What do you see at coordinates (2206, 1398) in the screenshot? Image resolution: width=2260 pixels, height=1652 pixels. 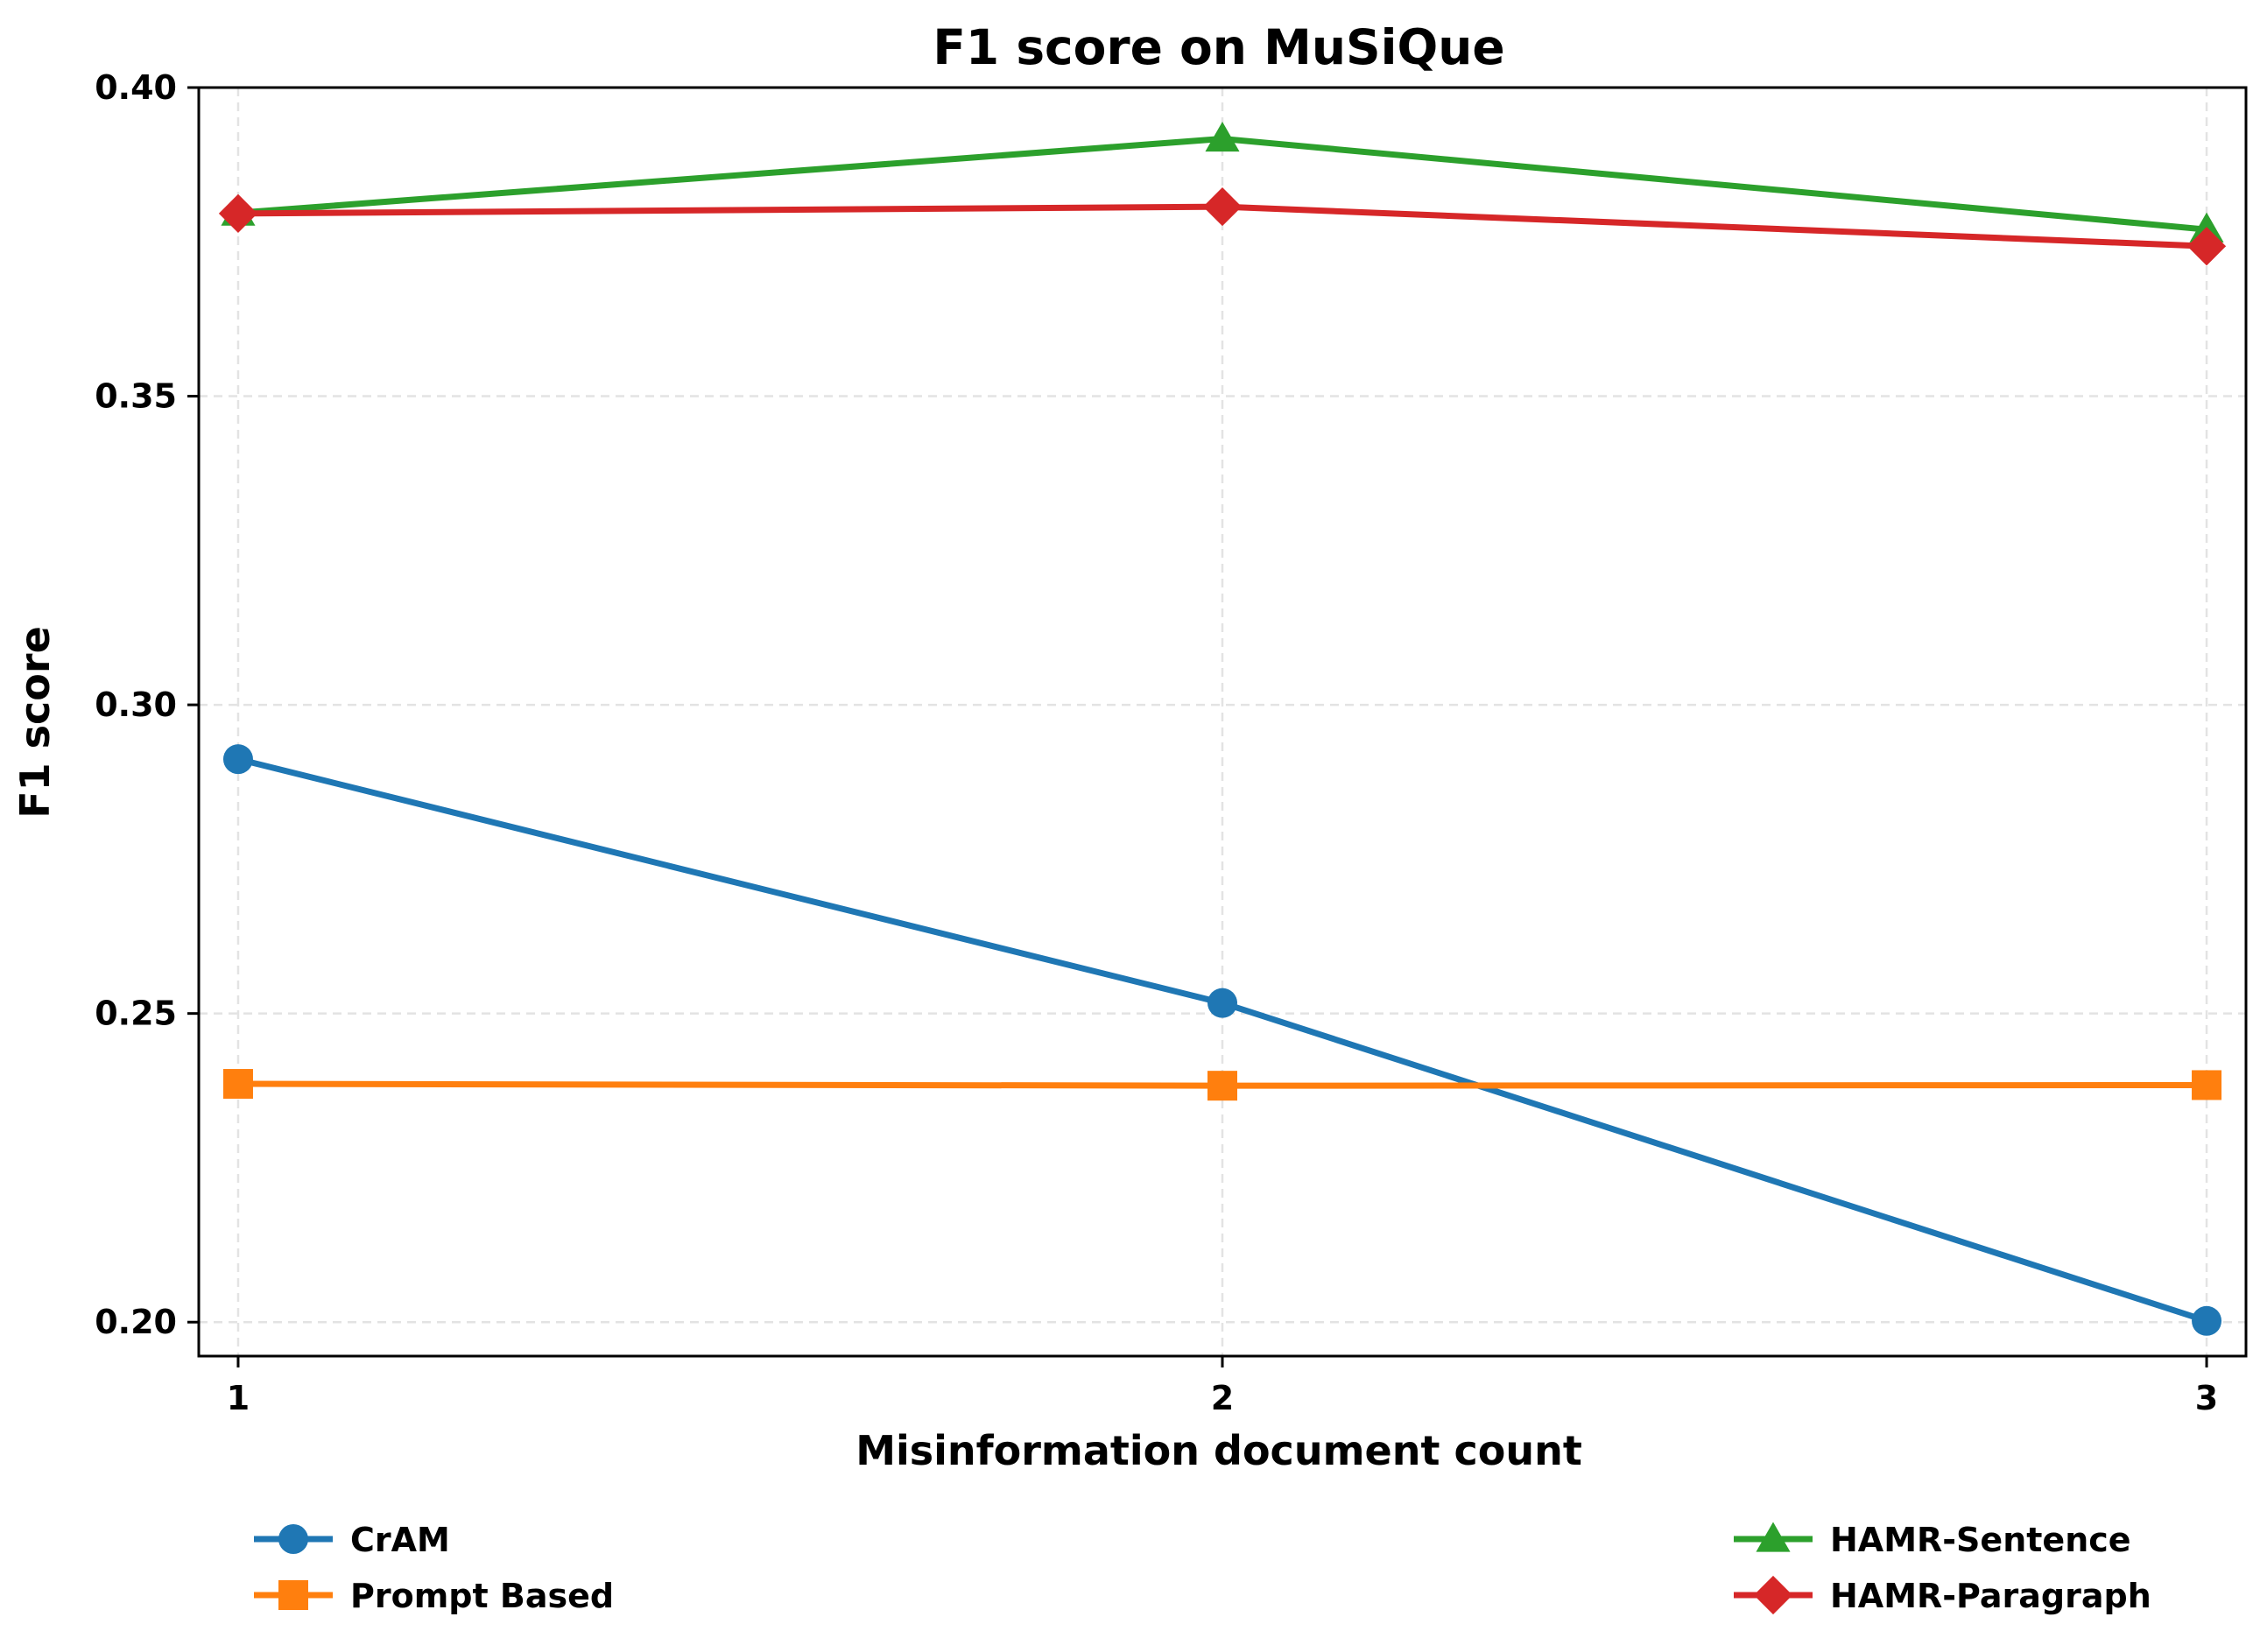 I see `x-tick-label: 3` at bounding box center [2206, 1398].